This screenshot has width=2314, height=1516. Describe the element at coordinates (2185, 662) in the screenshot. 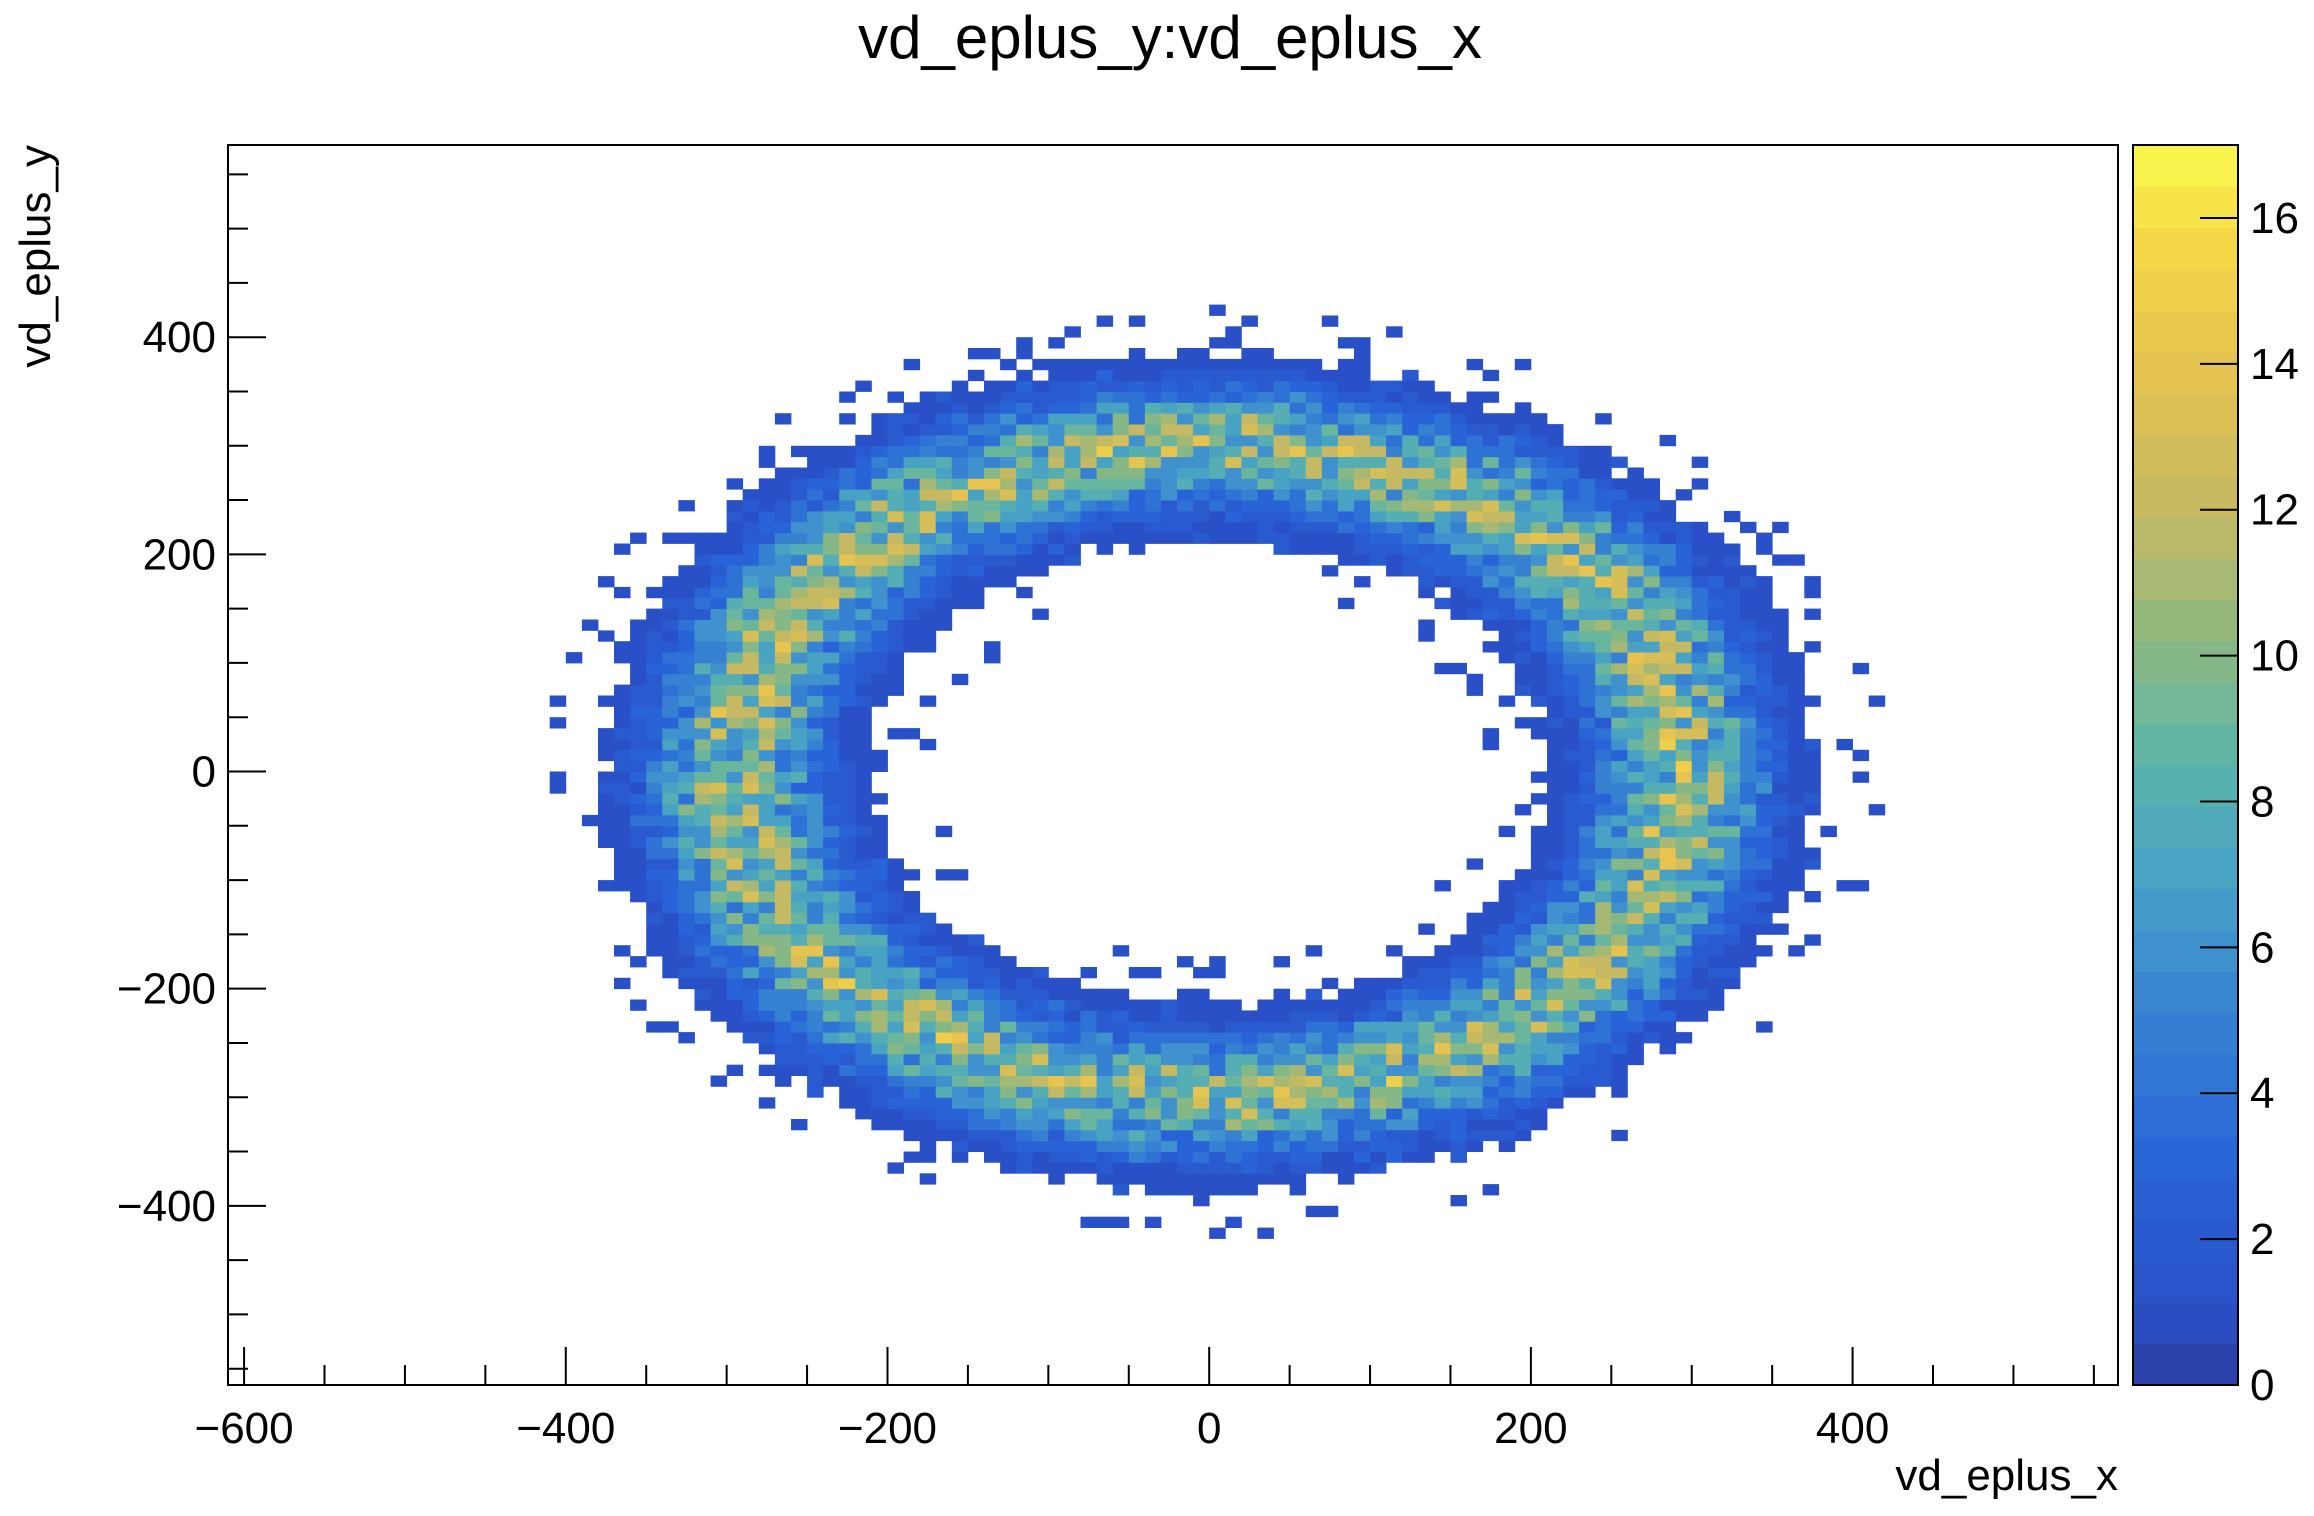

I see `colorbar-band` at that location.